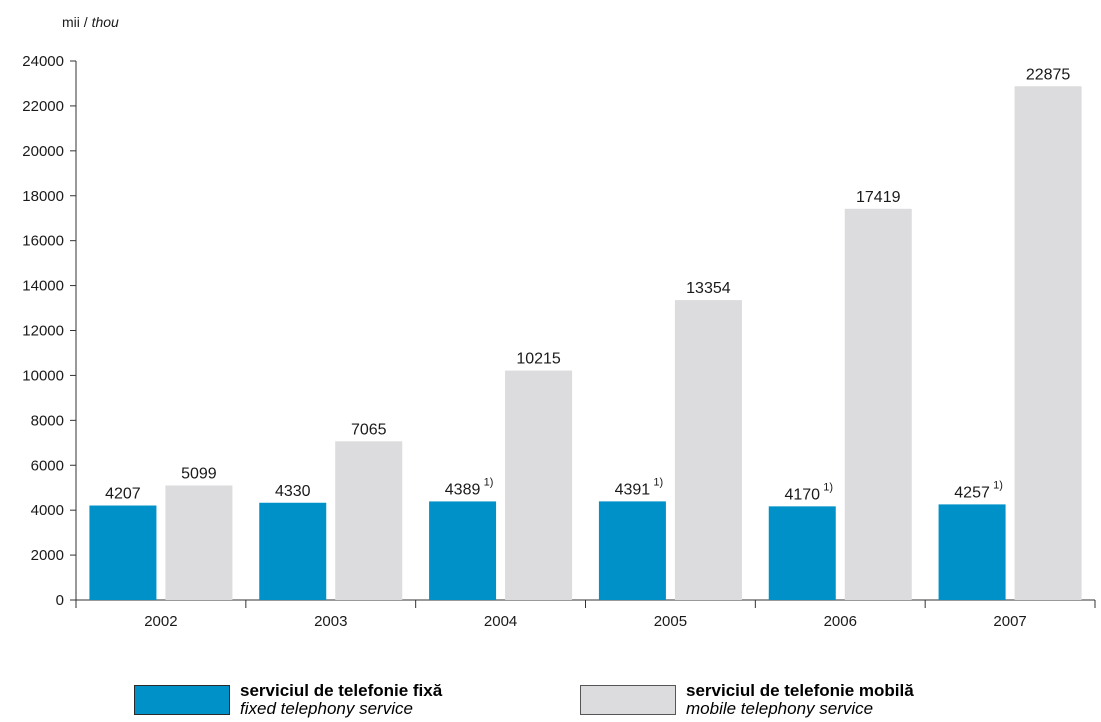 The height and width of the screenshot is (722, 1101). I want to click on x-tick-label: 2006, so click(840, 621).